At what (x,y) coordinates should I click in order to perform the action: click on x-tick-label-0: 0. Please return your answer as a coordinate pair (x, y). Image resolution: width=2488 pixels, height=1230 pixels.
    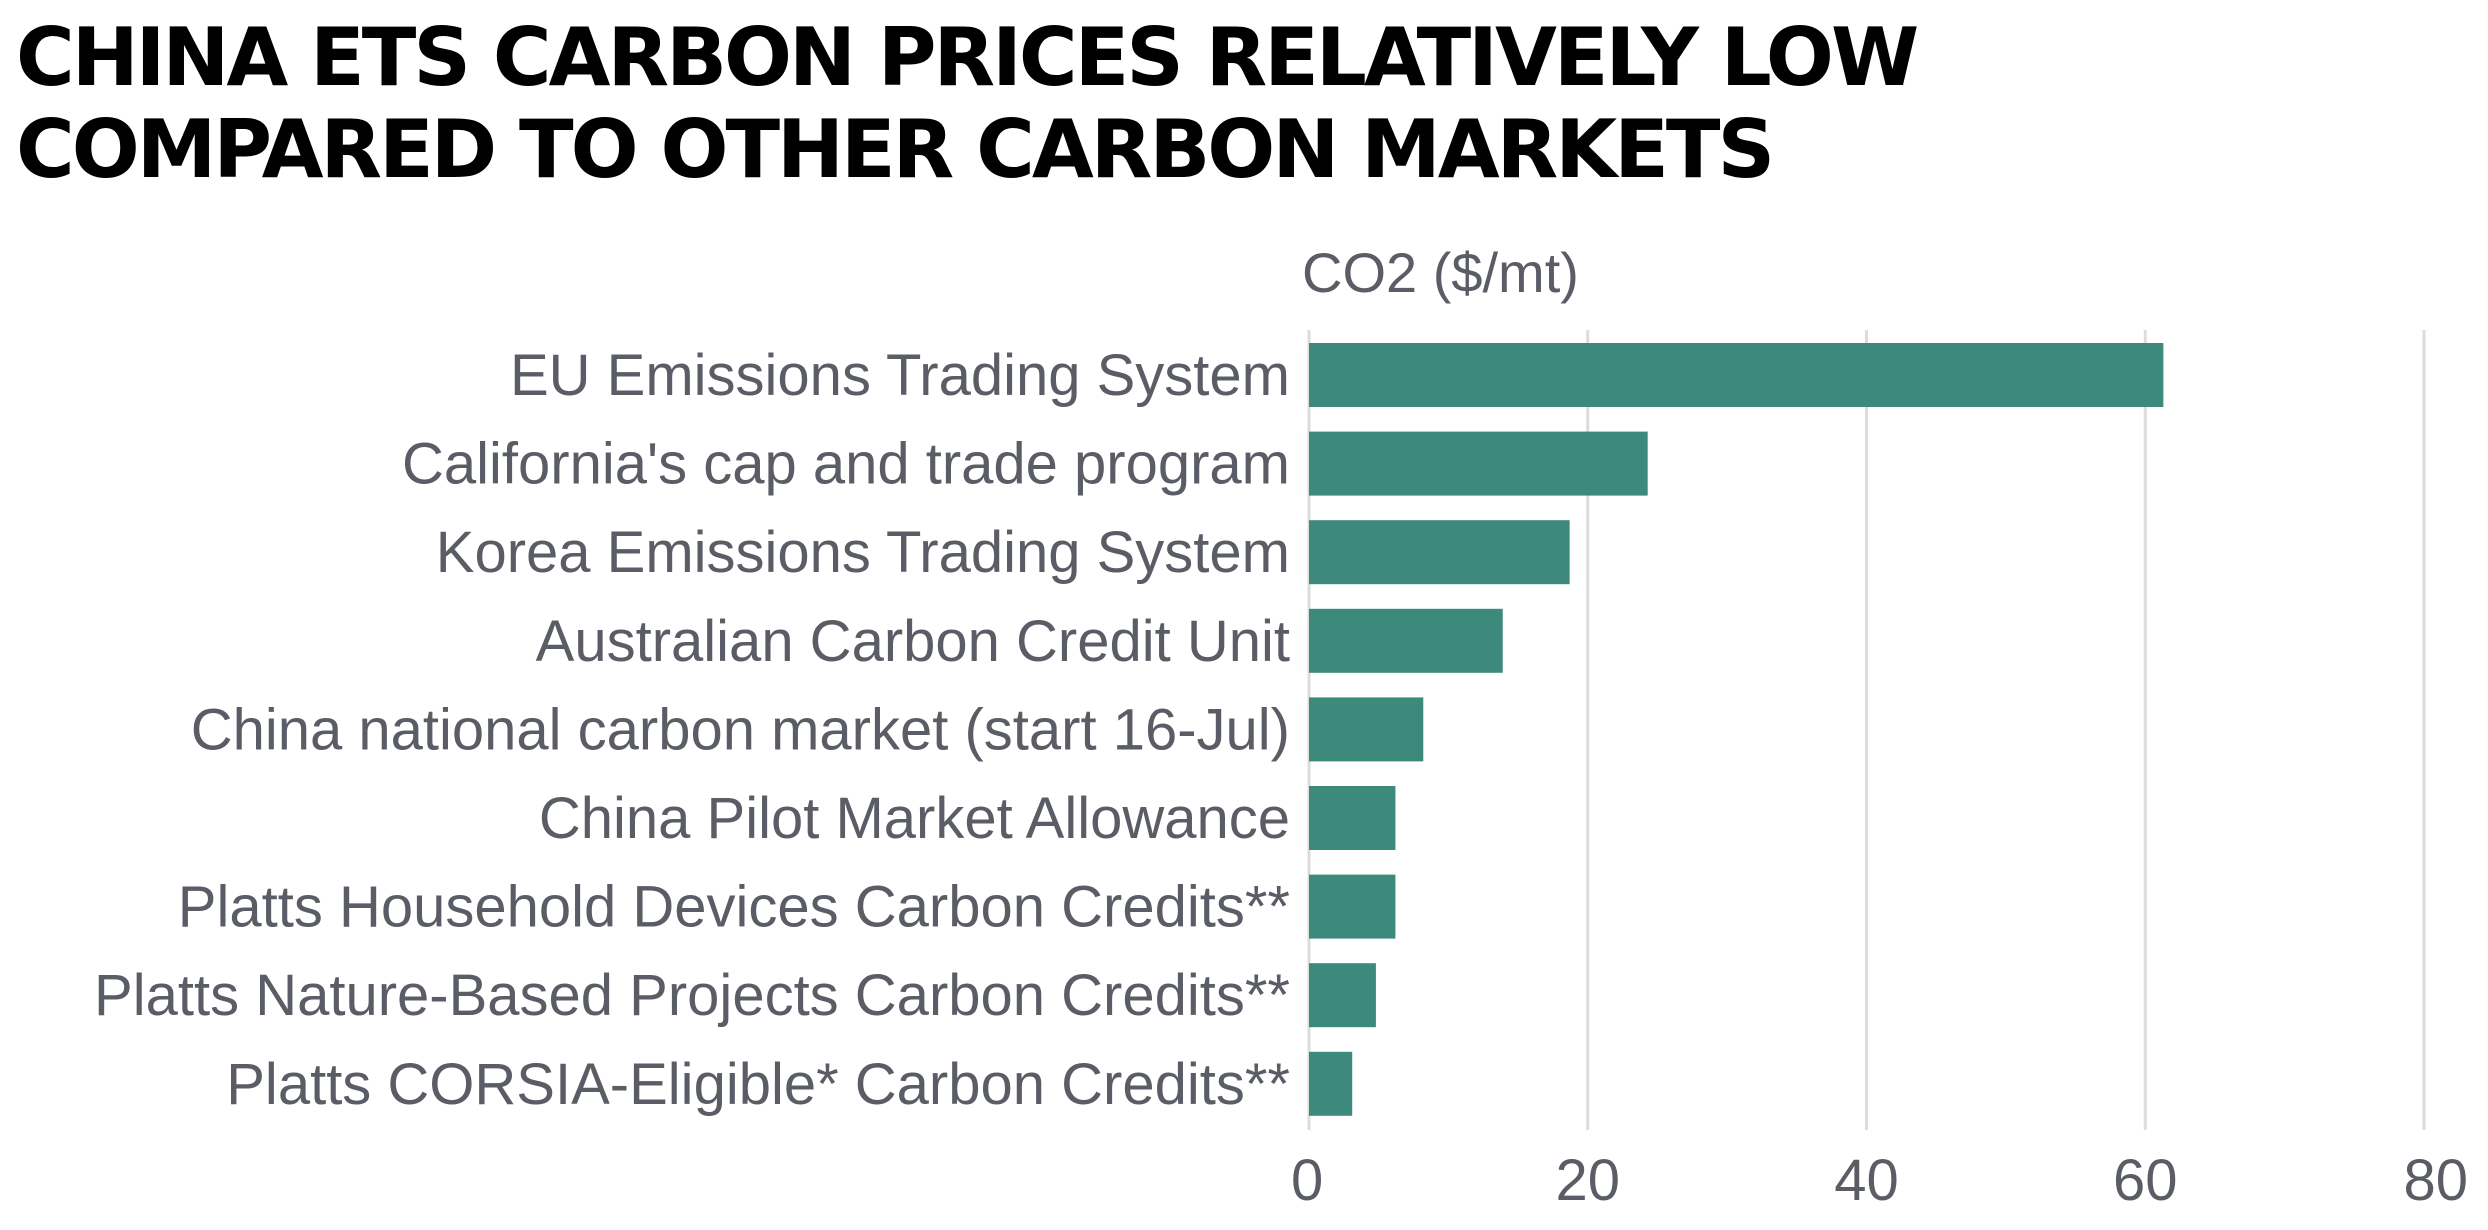
    Looking at the image, I should click on (1307, 1180).